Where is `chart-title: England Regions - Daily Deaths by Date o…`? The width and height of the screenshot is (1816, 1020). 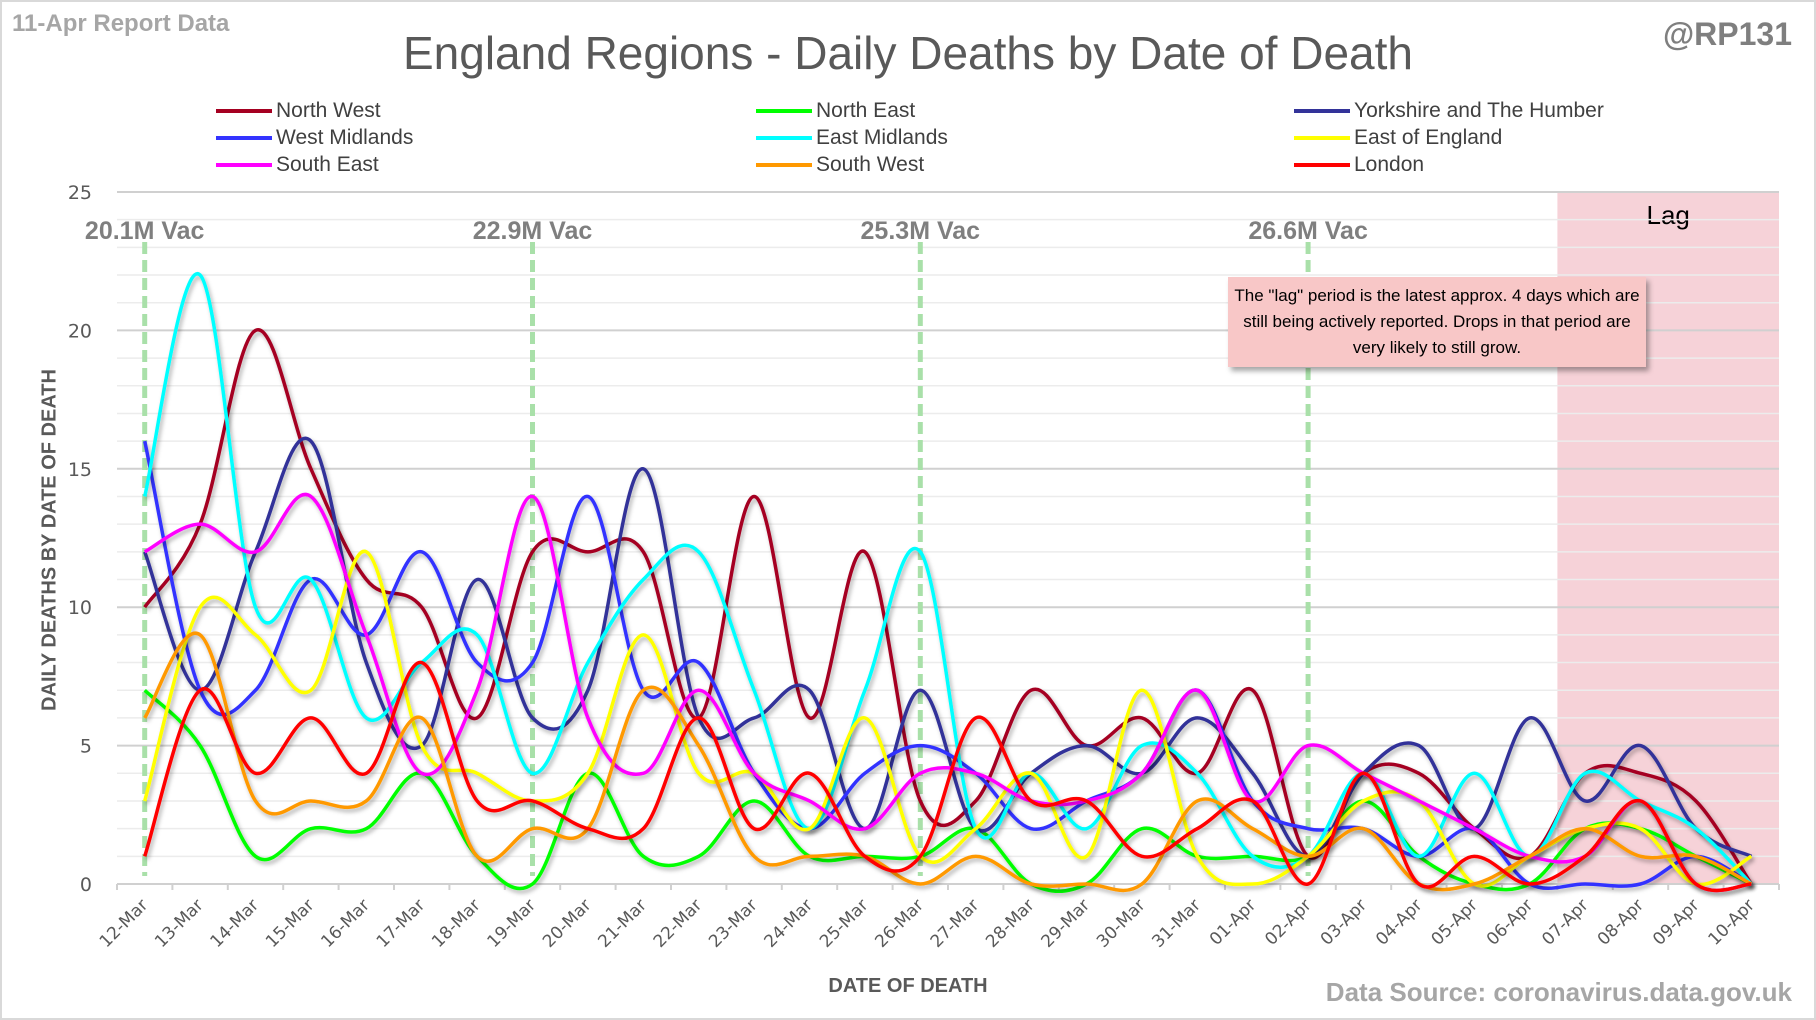
chart-title: England Regions - Daily Deaths by Date o… is located at coordinates (907, 53).